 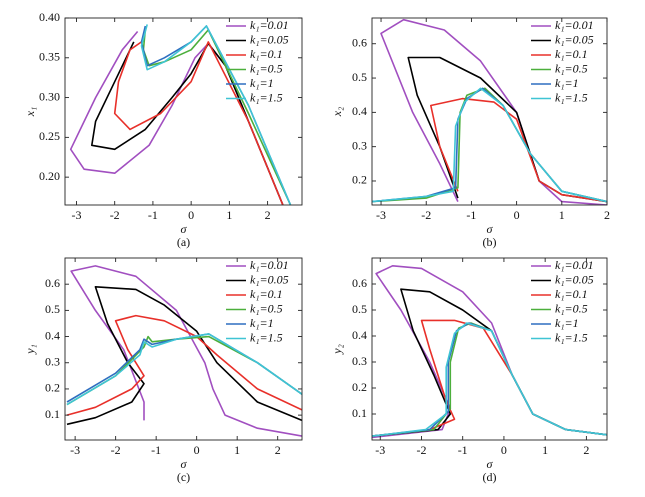 I want to click on y-axis-label: x₁, so click(x=30, y=112).